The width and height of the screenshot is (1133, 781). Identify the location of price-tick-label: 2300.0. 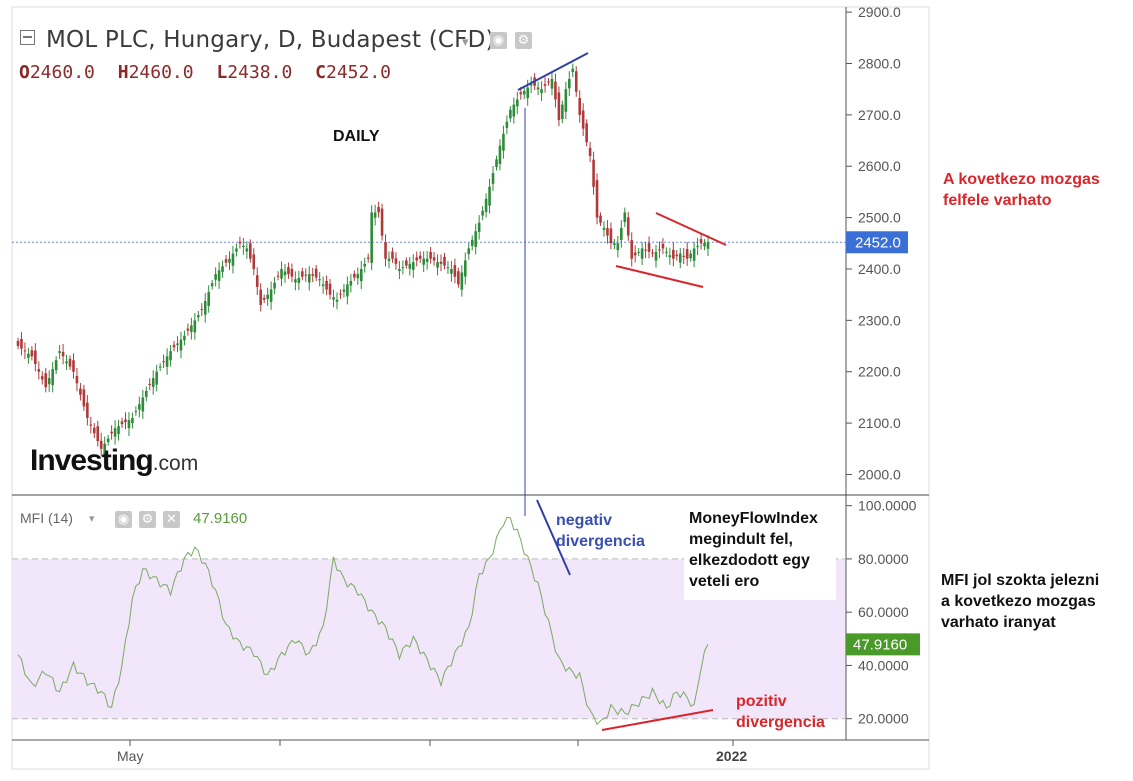
(879, 320).